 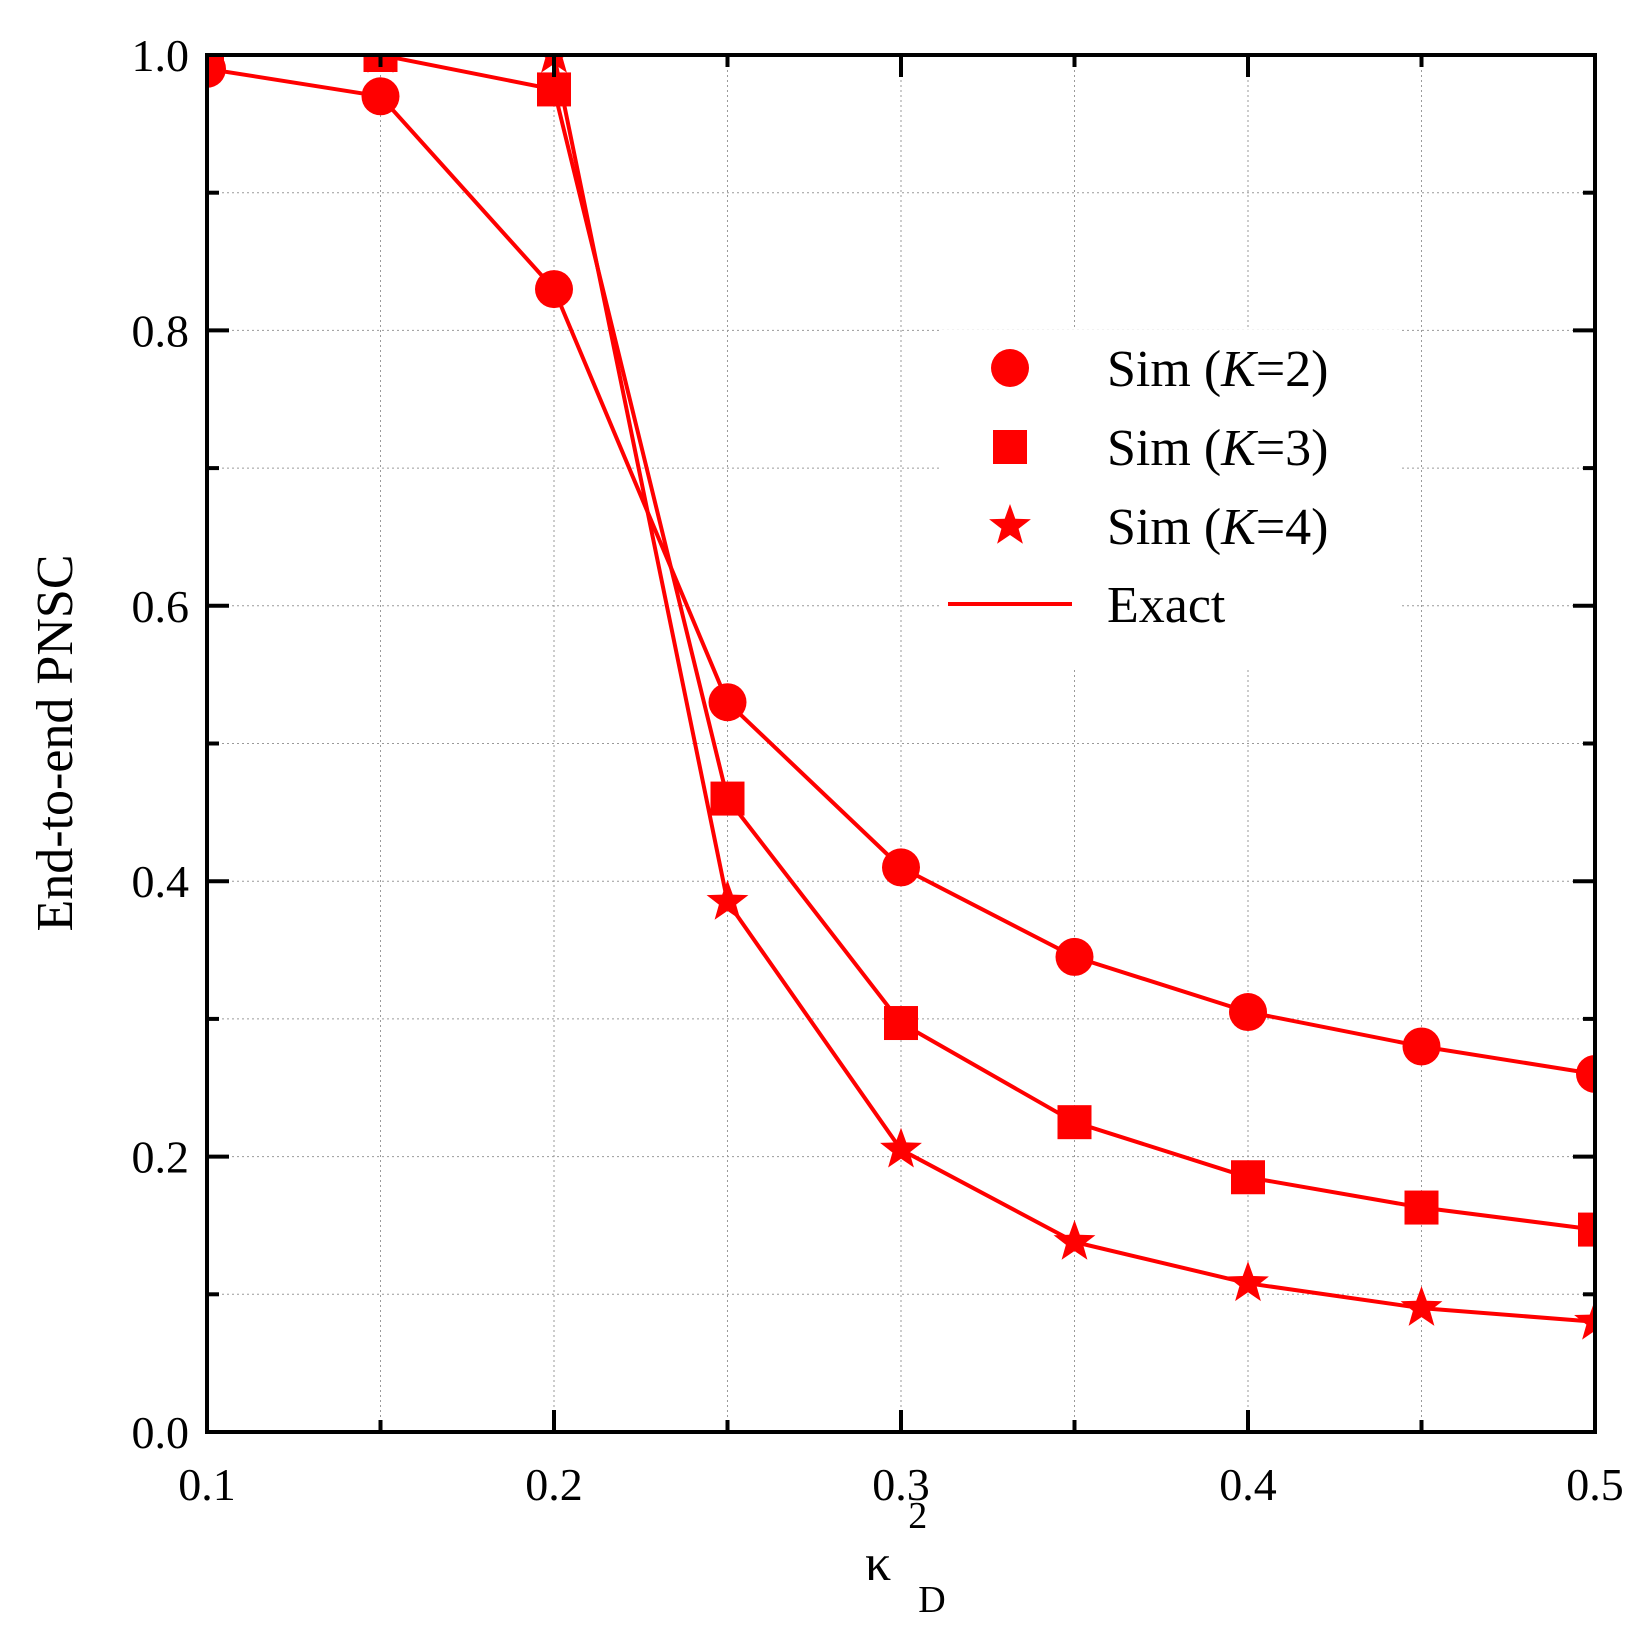 What do you see at coordinates (207, 1484) in the screenshot?
I see `x-tick-label: 0.1` at bounding box center [207, 1484].